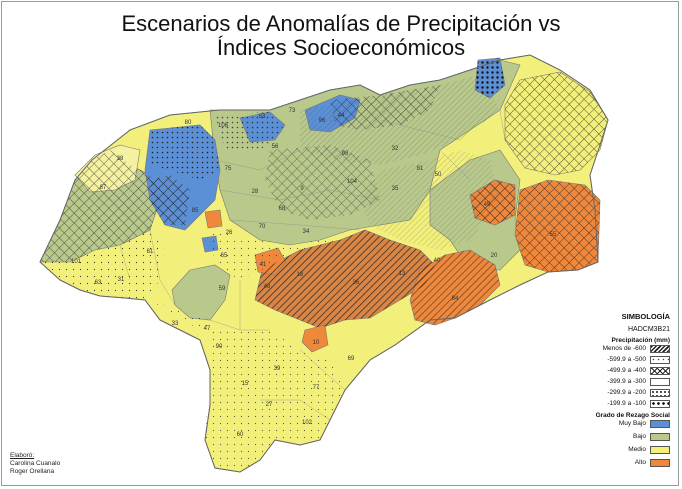 Image resolution: width=682 pixels, height=489 pixels. I want to click on municipality-label: 38, so click(120, 159).